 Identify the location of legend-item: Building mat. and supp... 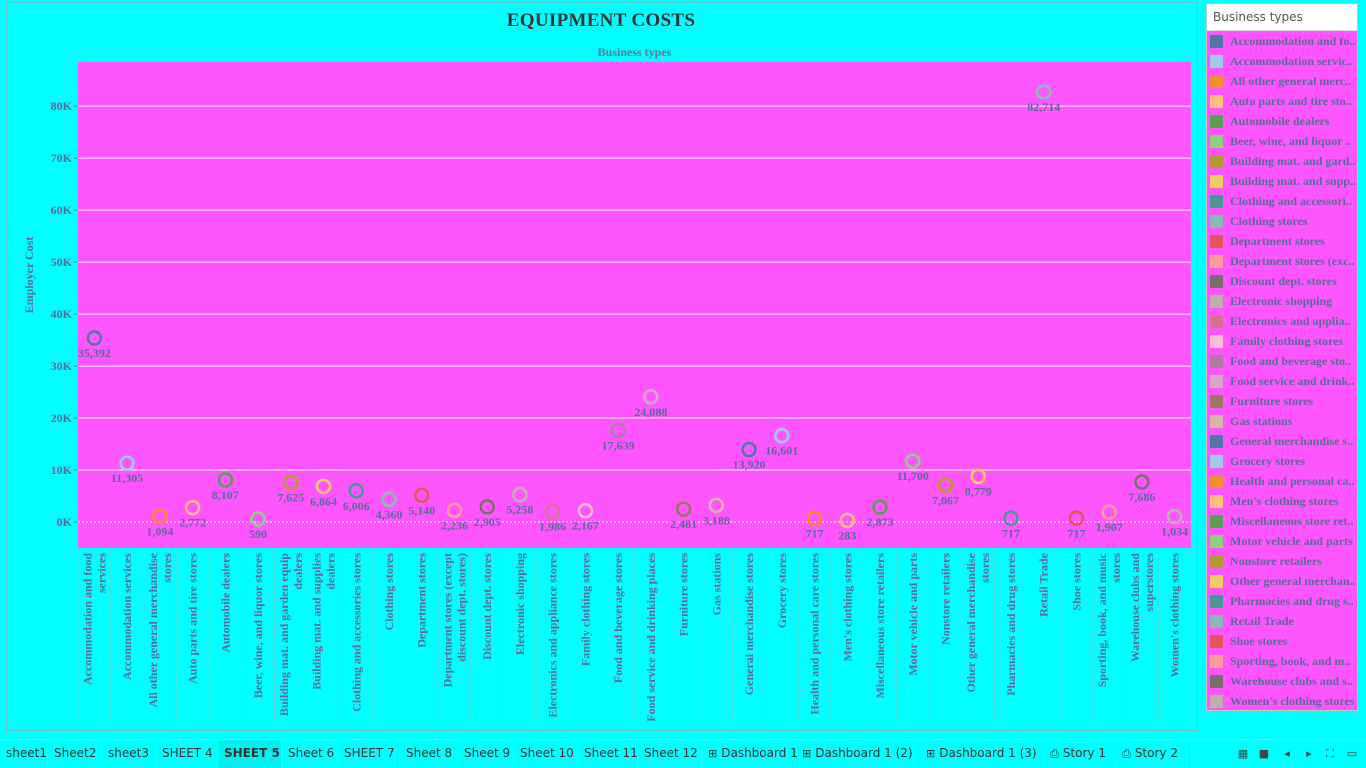
(1282, 181).